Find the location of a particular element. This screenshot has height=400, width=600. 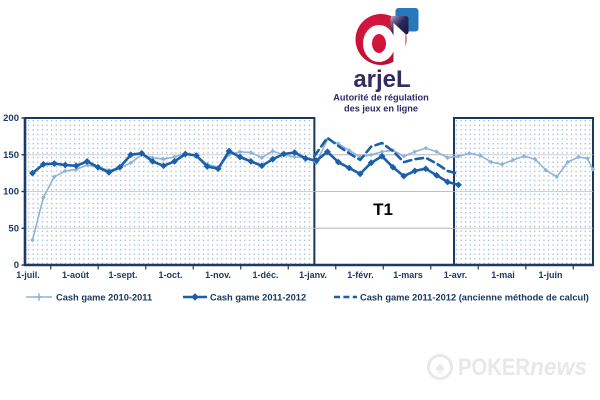

watermark-news-text: news is located at coordinates (558, 367).